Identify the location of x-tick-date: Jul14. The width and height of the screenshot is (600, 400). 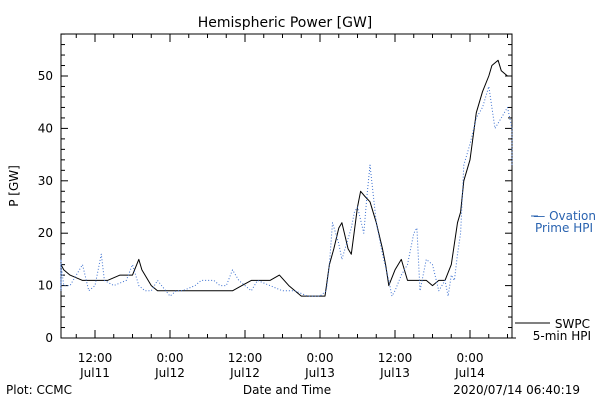
(469, 373).